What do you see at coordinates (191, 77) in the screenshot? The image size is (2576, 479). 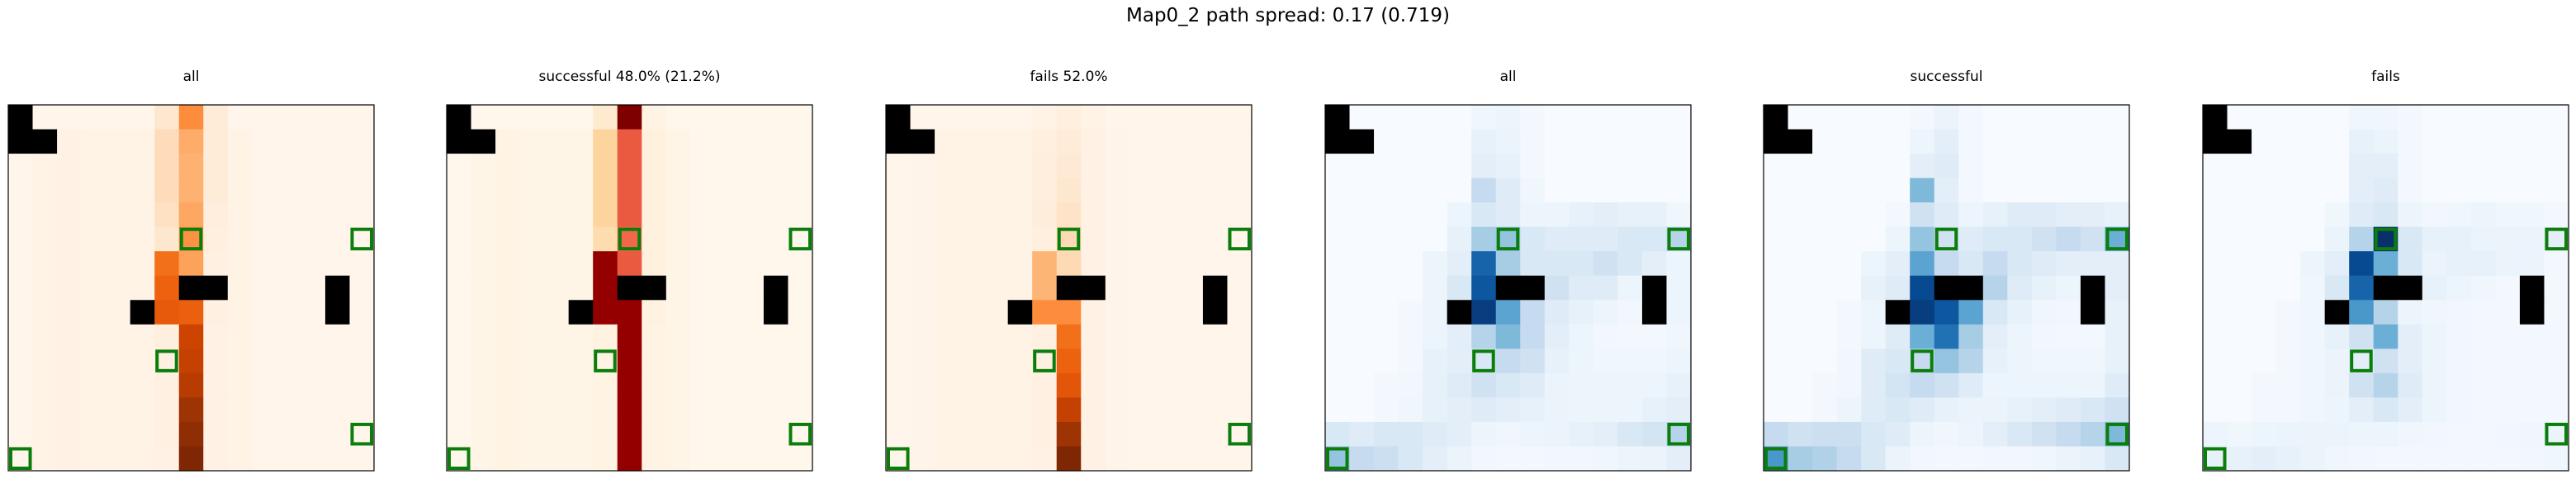 I see `panel-title: all` at bounding box center [191, 77].